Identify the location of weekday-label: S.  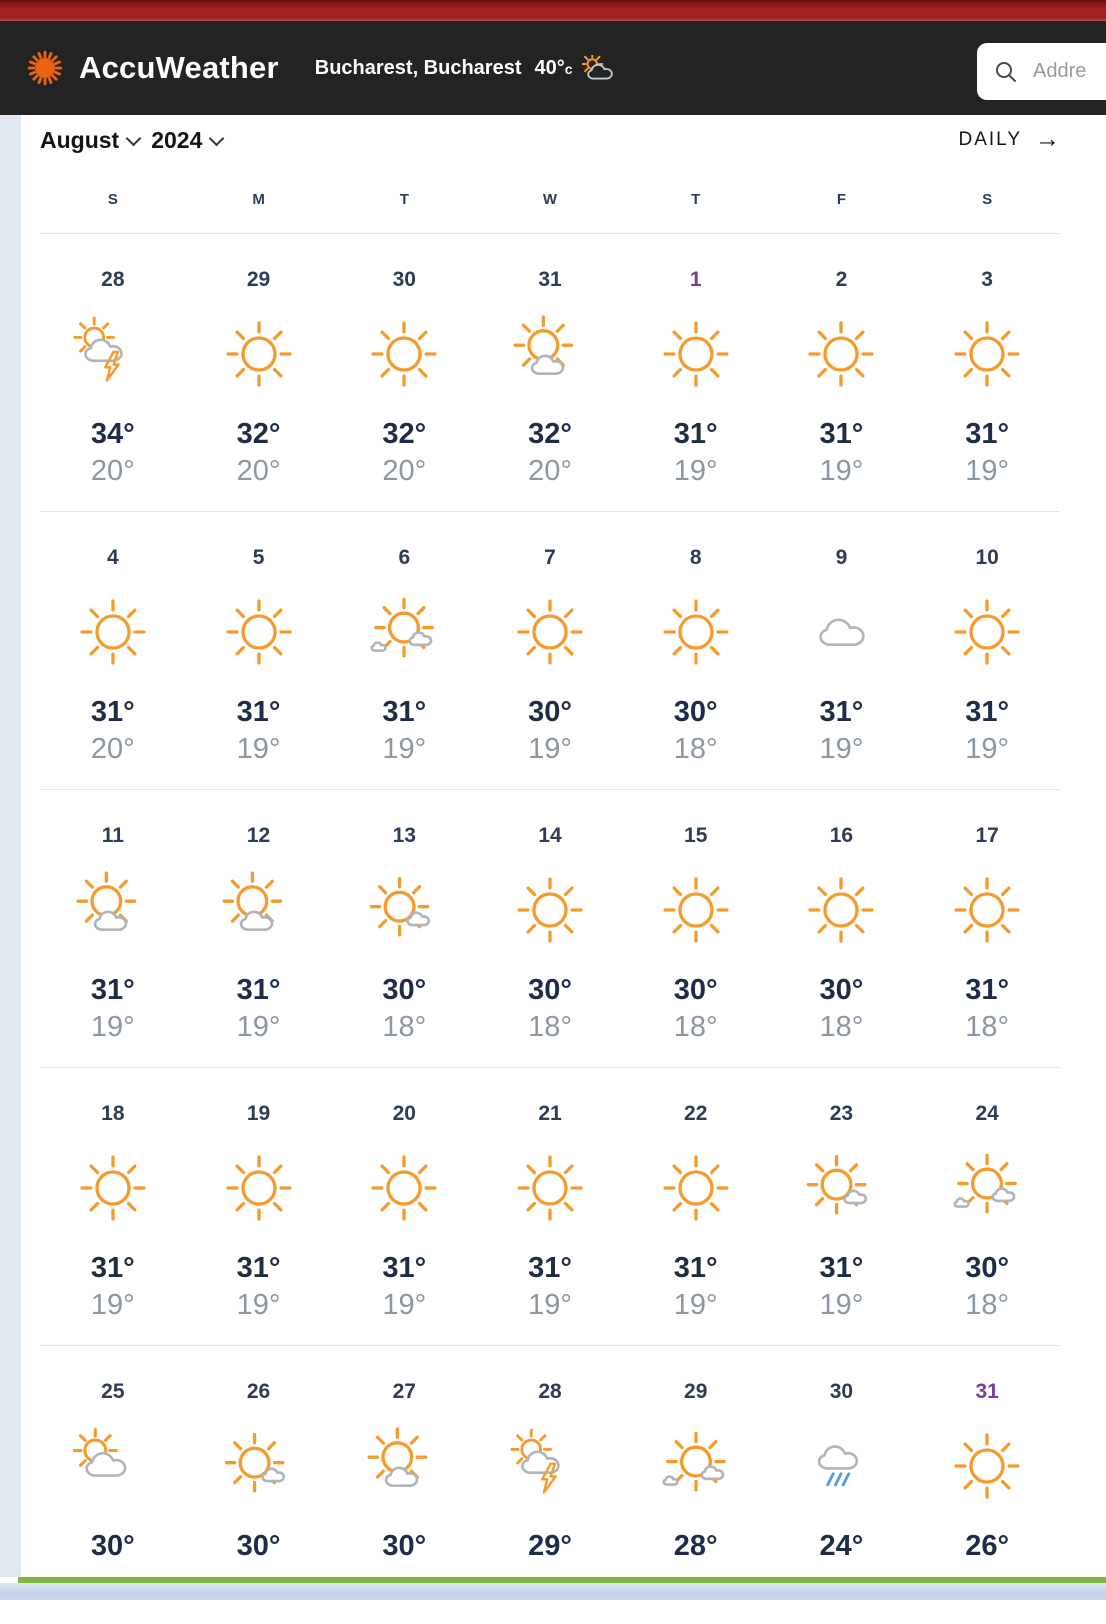
(112, 199).